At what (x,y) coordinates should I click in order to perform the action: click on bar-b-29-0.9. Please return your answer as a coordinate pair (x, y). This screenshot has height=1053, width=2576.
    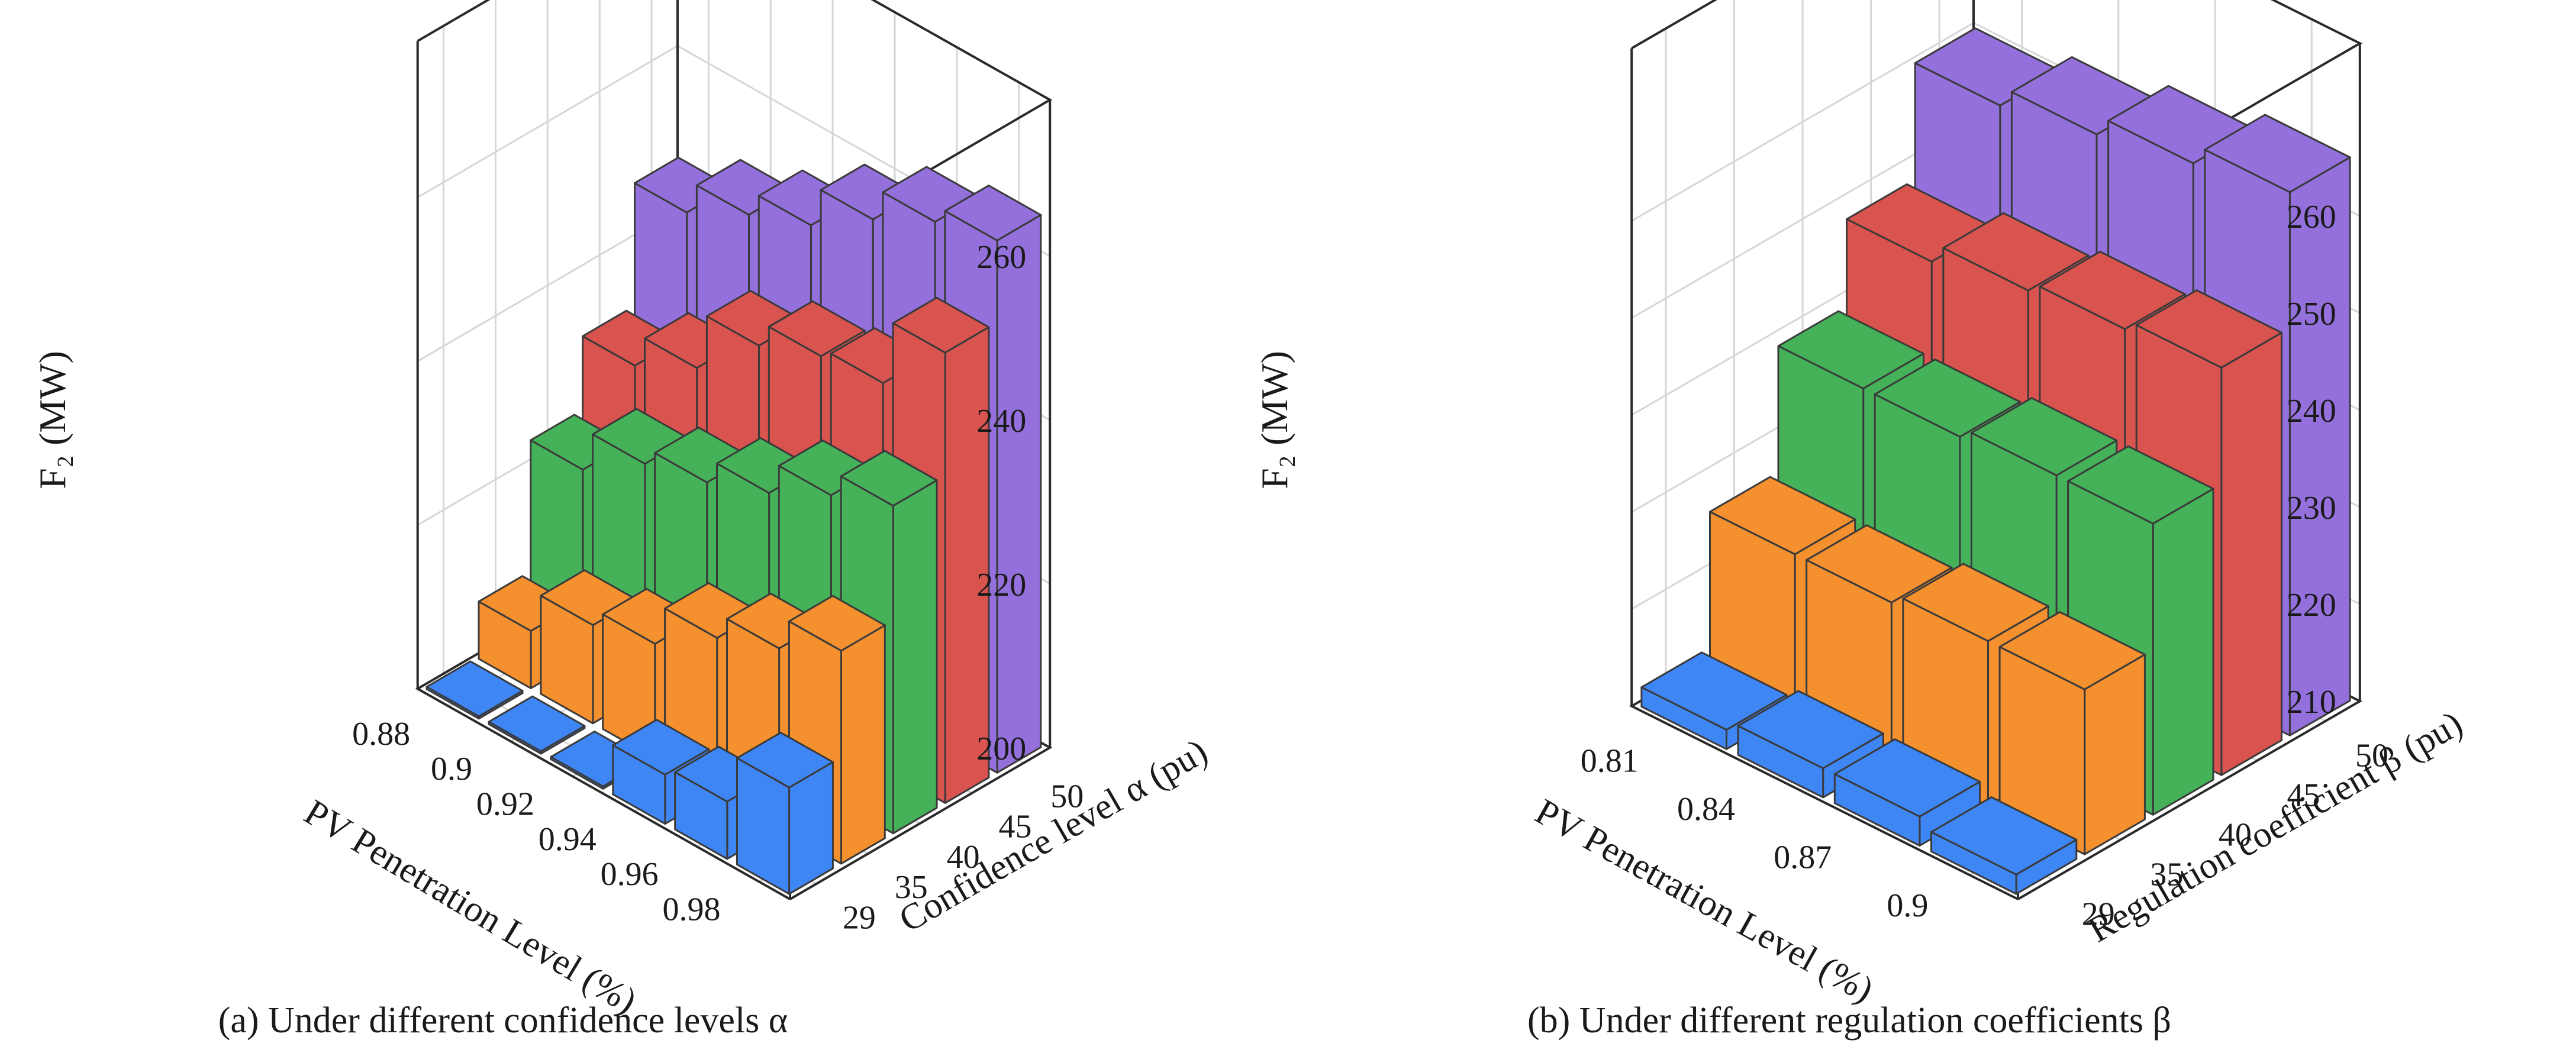
    Looking at the image, I should click on (2004, 845).